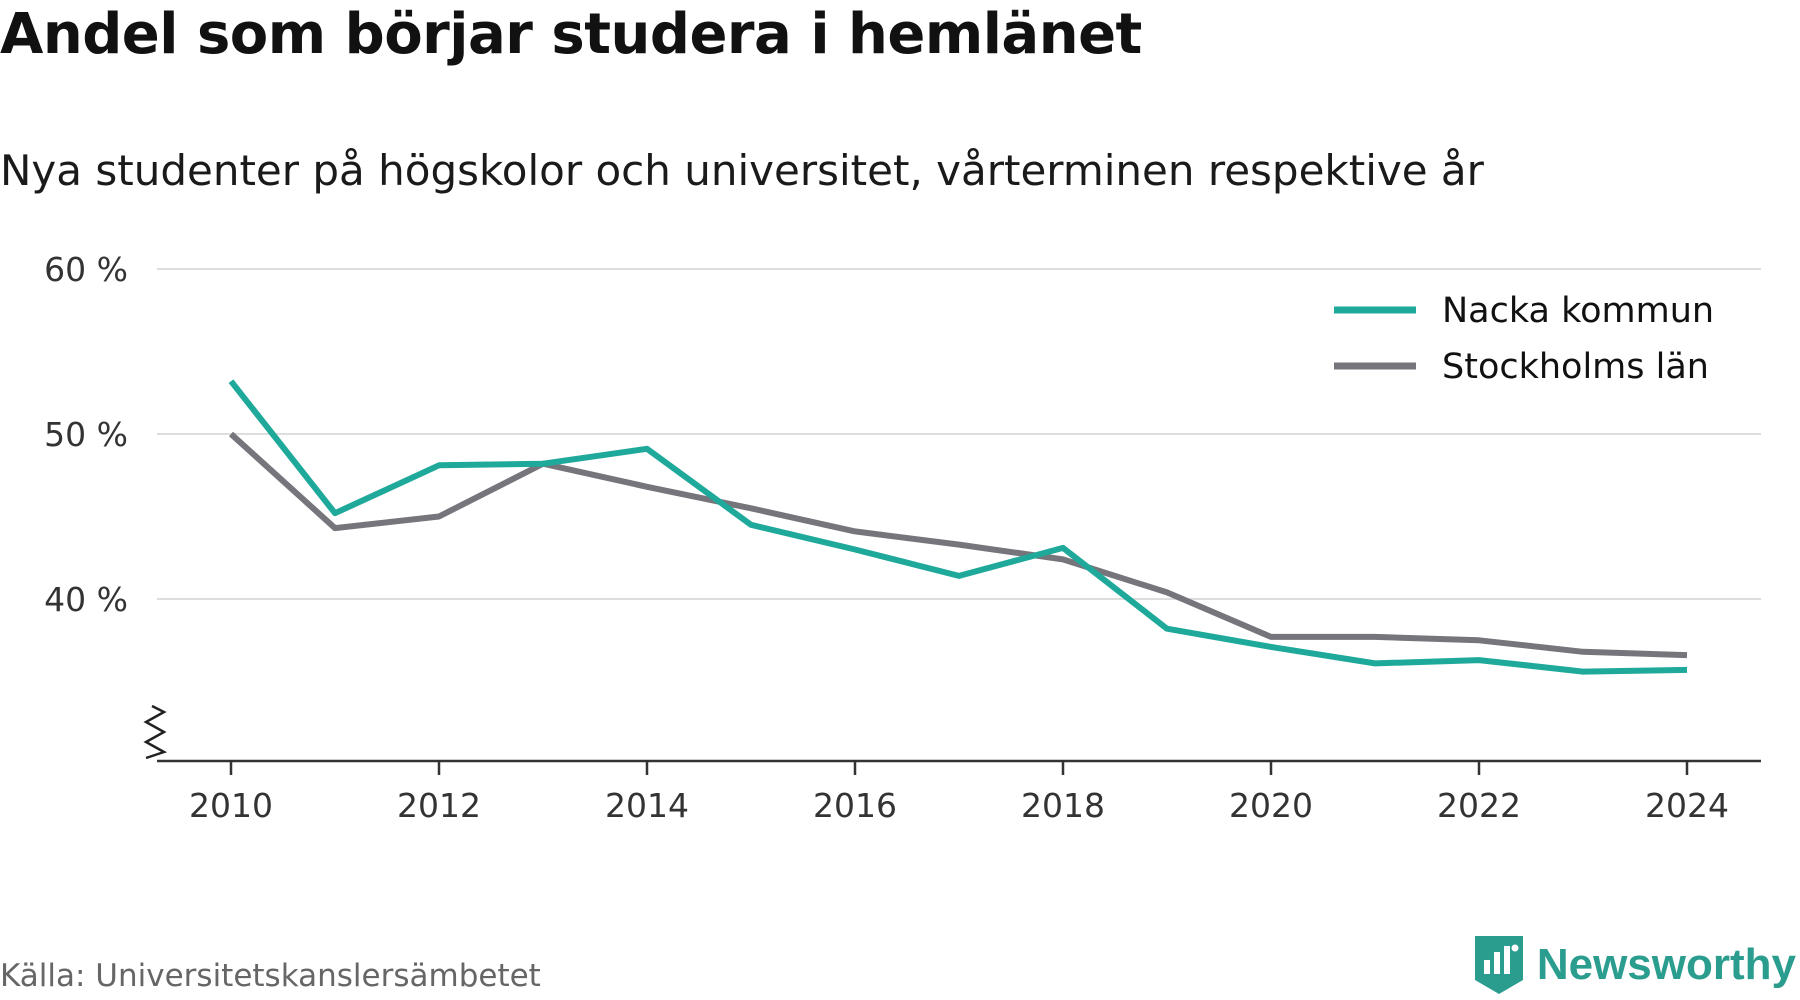  Describe the element at coordinates (1524, 339) in the screenshot. I see `legend: Nacka kommun Stockholms län` at that location.